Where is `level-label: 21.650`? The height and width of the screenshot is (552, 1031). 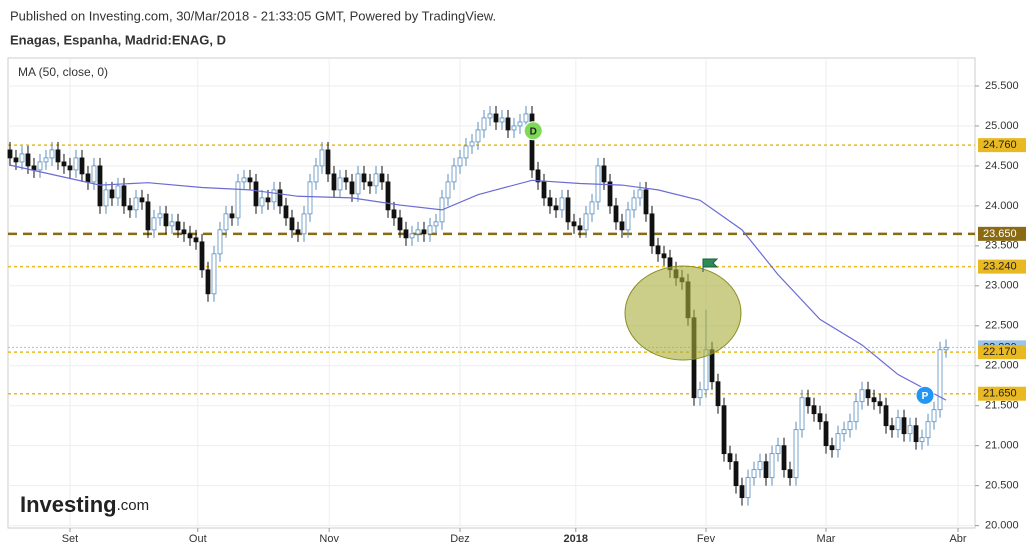
level-label: 21.650 is located at coordinates (1000, 394).